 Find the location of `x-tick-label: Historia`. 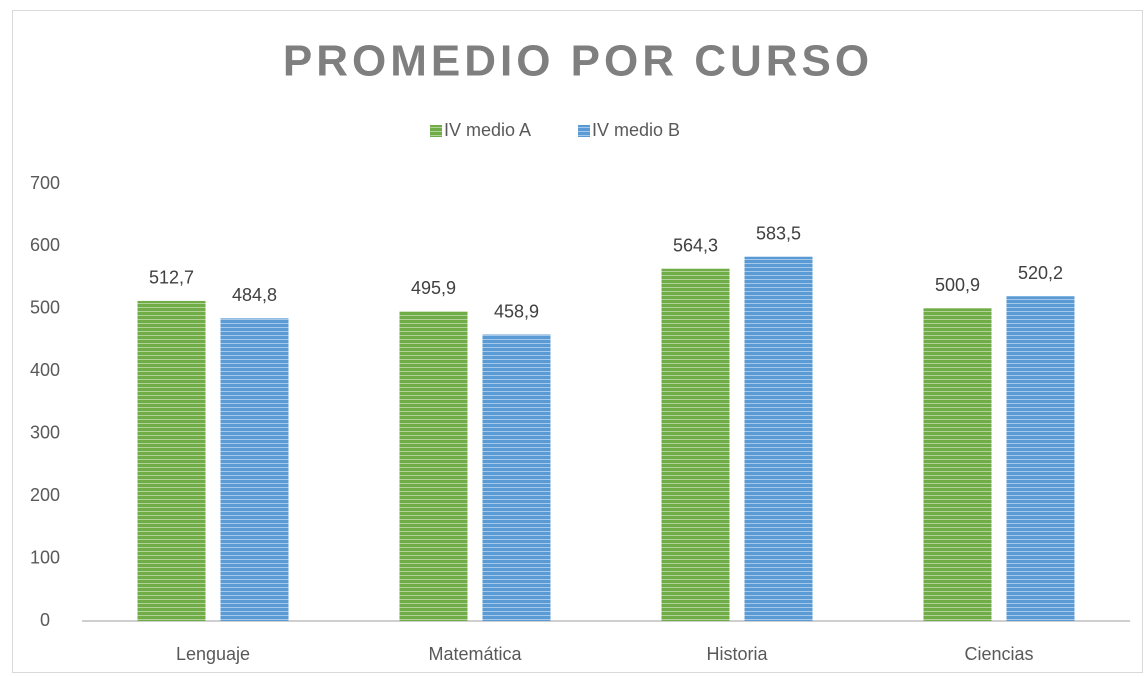

x-tick-label: Historia is located at coordinates (737, 654).